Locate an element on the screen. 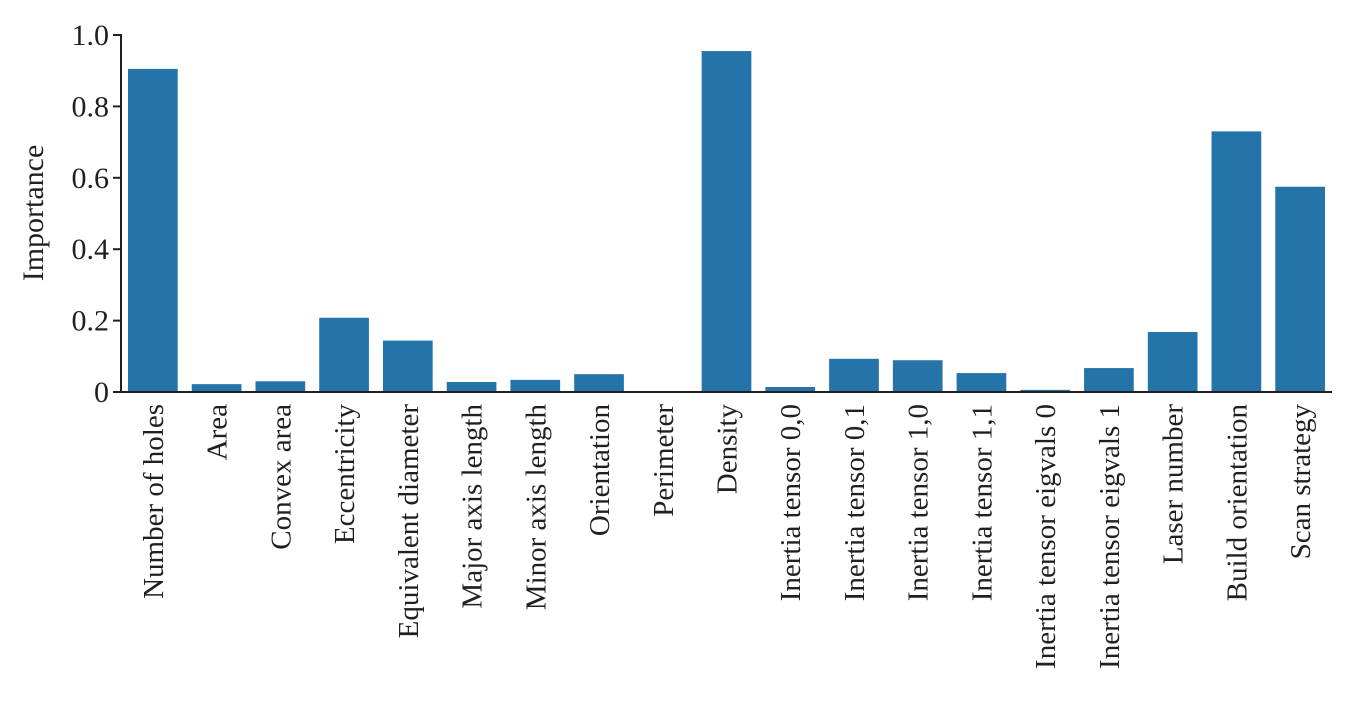  bar-number-of-holes is located at coordinates (153, 230).